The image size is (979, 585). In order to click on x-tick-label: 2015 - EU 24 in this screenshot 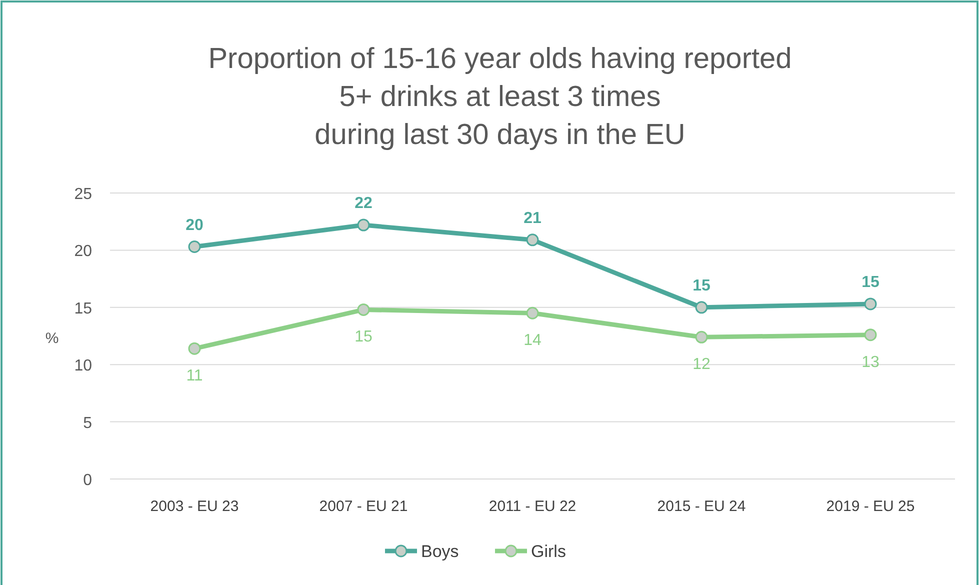, I will do `click(701, 506)`.